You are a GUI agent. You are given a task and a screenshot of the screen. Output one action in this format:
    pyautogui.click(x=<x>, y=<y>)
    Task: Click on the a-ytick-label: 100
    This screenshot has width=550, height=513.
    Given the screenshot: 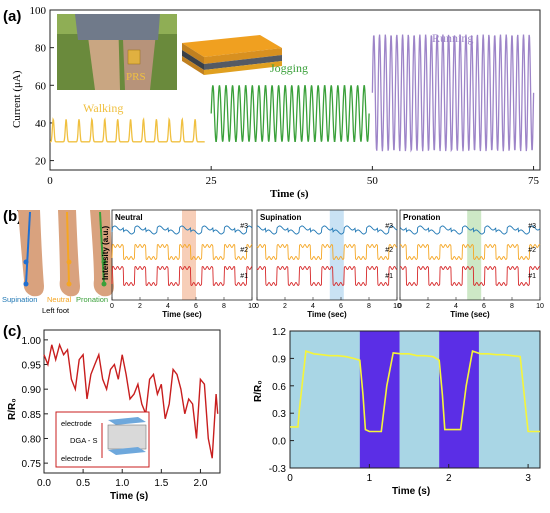 What is the action you would take?
    pyautogui.click(x=38, y=11)
    